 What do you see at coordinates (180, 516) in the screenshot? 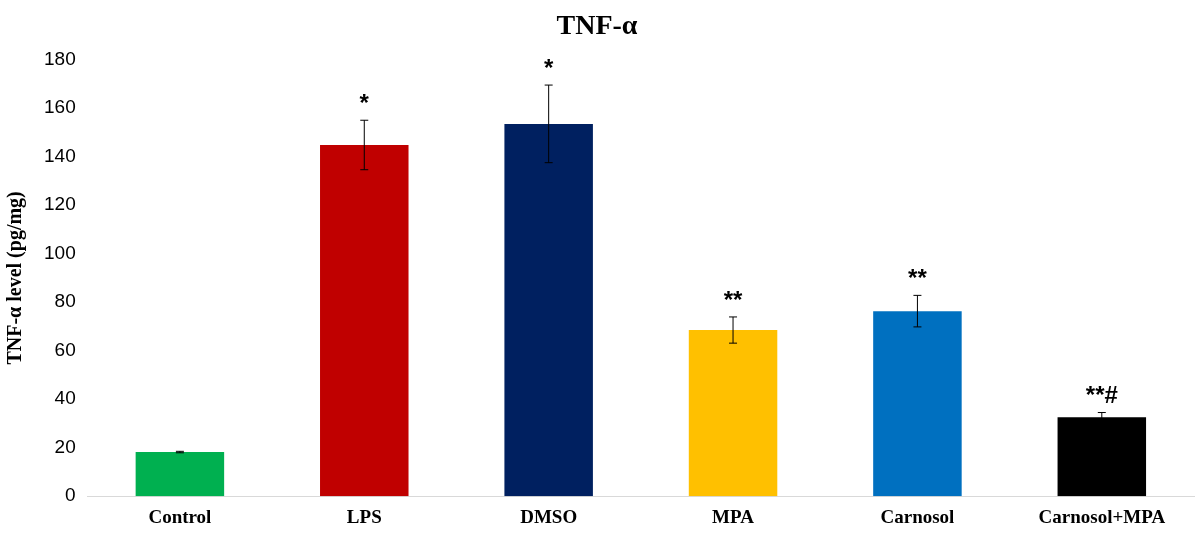
I see `x-tick-label: Control` at bounding box center [180, 516].